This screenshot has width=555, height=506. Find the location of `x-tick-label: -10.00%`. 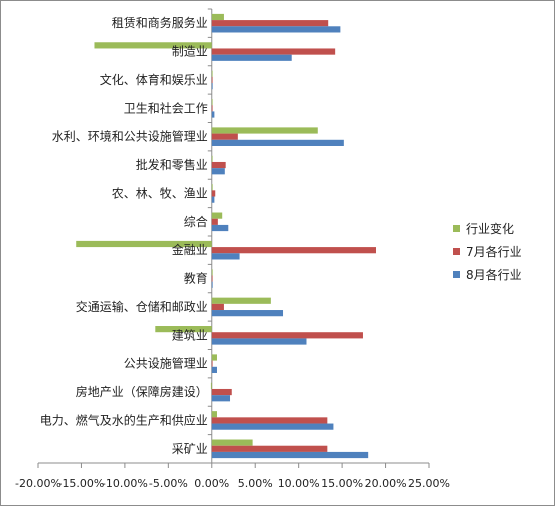

x-tick-label: -10.00% is located at coordinates (125, 483).